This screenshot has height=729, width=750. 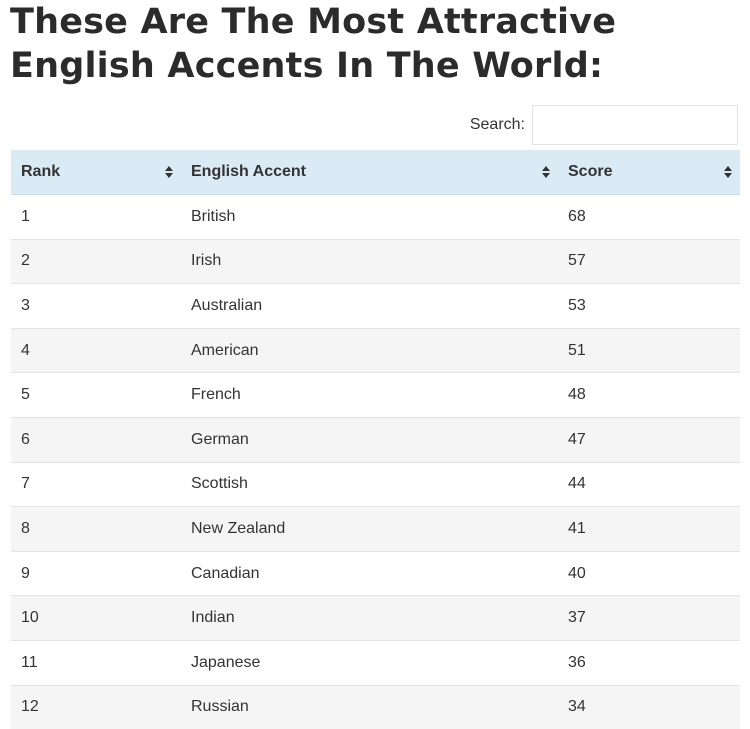 What do you see at coordinates (369, 395) in the screenshot?
I see `cell-english-accent: French` at bounding box center [369, 395].